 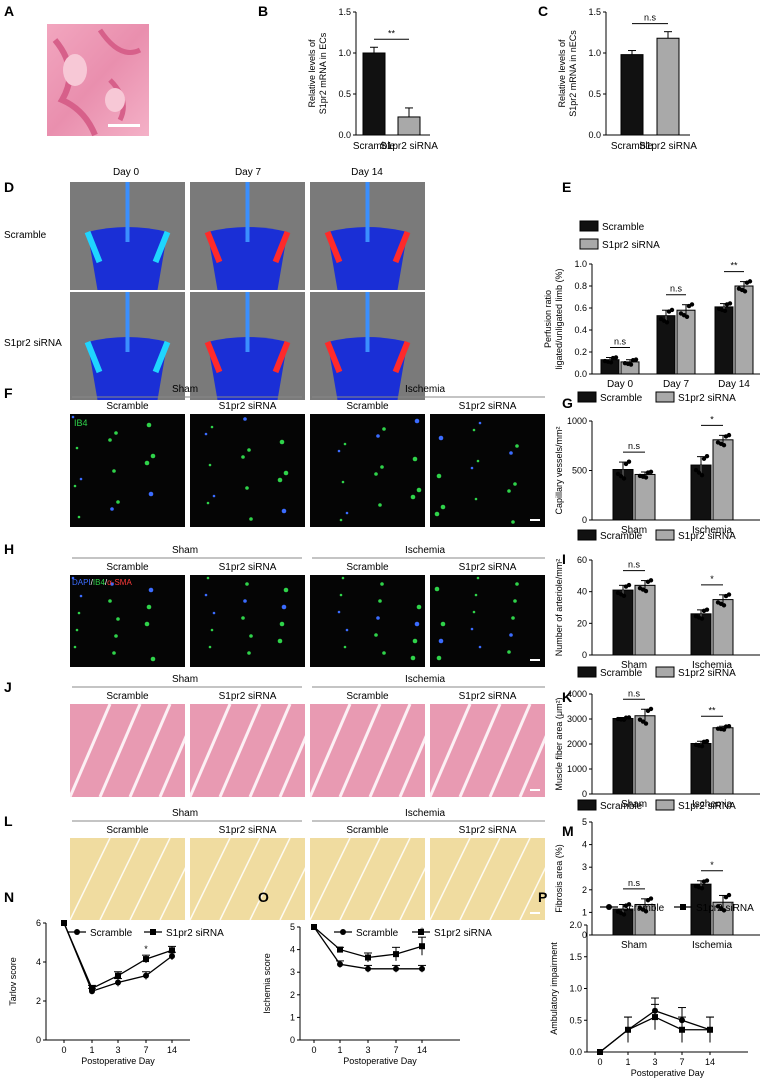 I want to click on panel-h-letter: H, so click(x=9, y=549).